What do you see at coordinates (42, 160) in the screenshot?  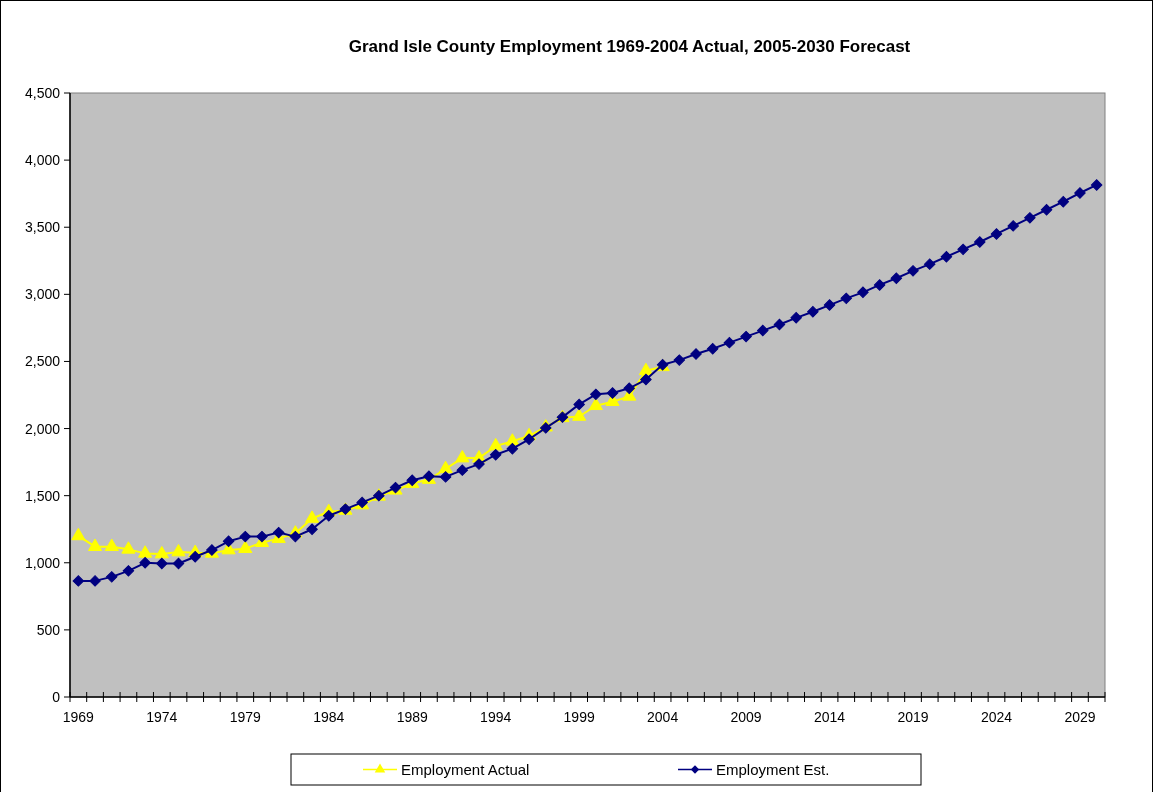 I see `y-tick-label: 4,000` at bounding box center [42, 160].